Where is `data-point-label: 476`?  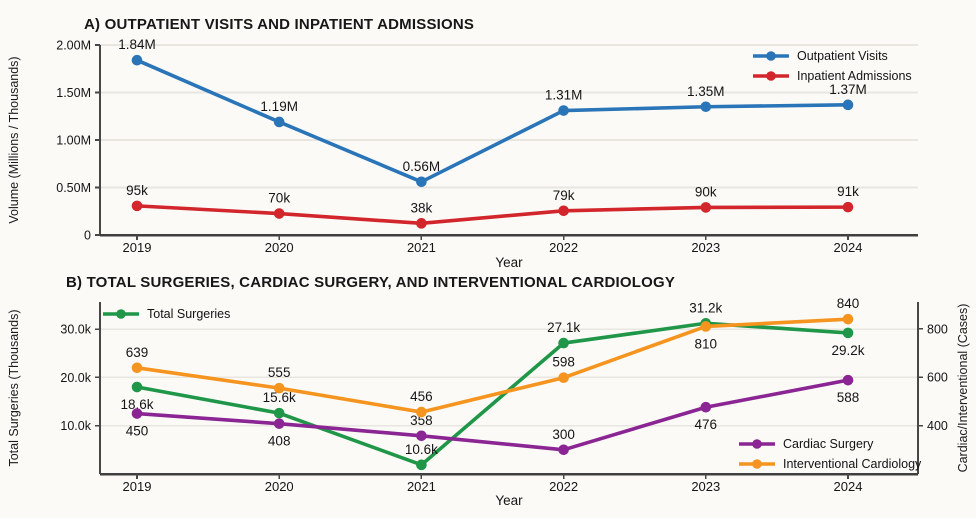
data-point-label: 476 is located at coordinates (706, 424).